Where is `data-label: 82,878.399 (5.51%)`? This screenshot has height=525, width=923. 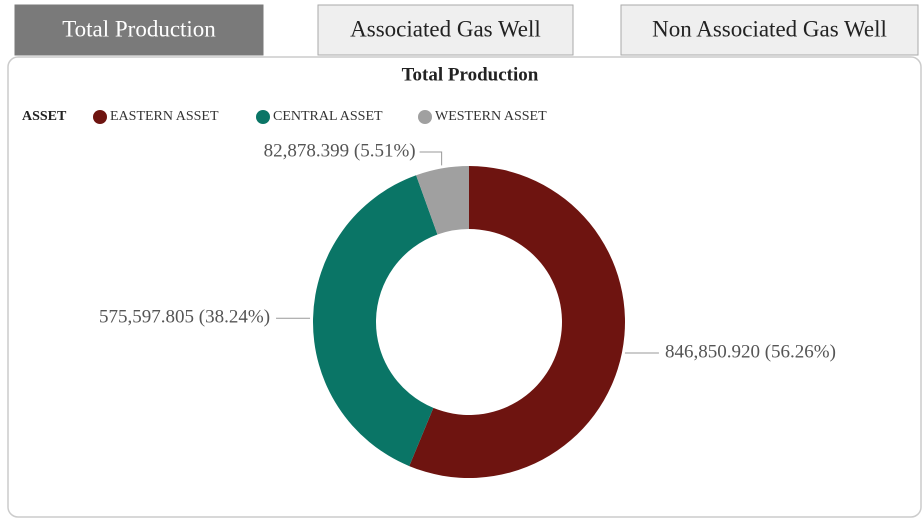 data-label: 82,878.399 (5.51%) is located at coordinates (340, 150).